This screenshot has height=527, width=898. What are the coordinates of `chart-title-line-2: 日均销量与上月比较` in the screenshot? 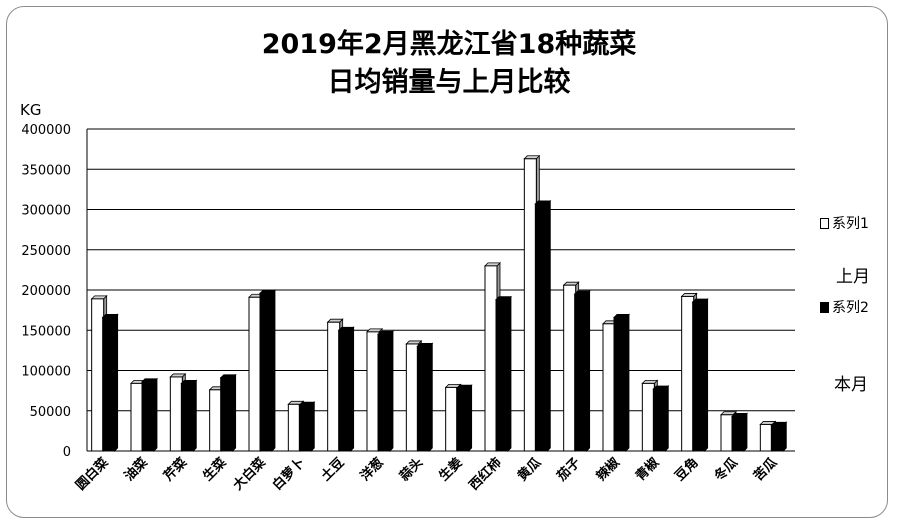 It's located at (449, 82).